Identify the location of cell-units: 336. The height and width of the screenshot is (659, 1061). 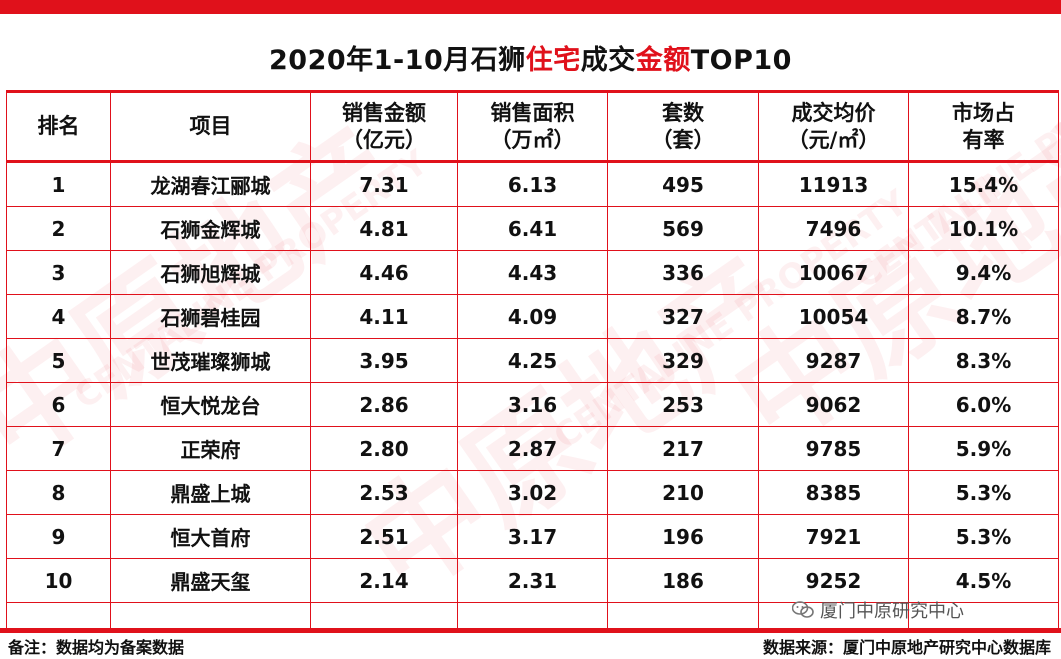
(683, 272).